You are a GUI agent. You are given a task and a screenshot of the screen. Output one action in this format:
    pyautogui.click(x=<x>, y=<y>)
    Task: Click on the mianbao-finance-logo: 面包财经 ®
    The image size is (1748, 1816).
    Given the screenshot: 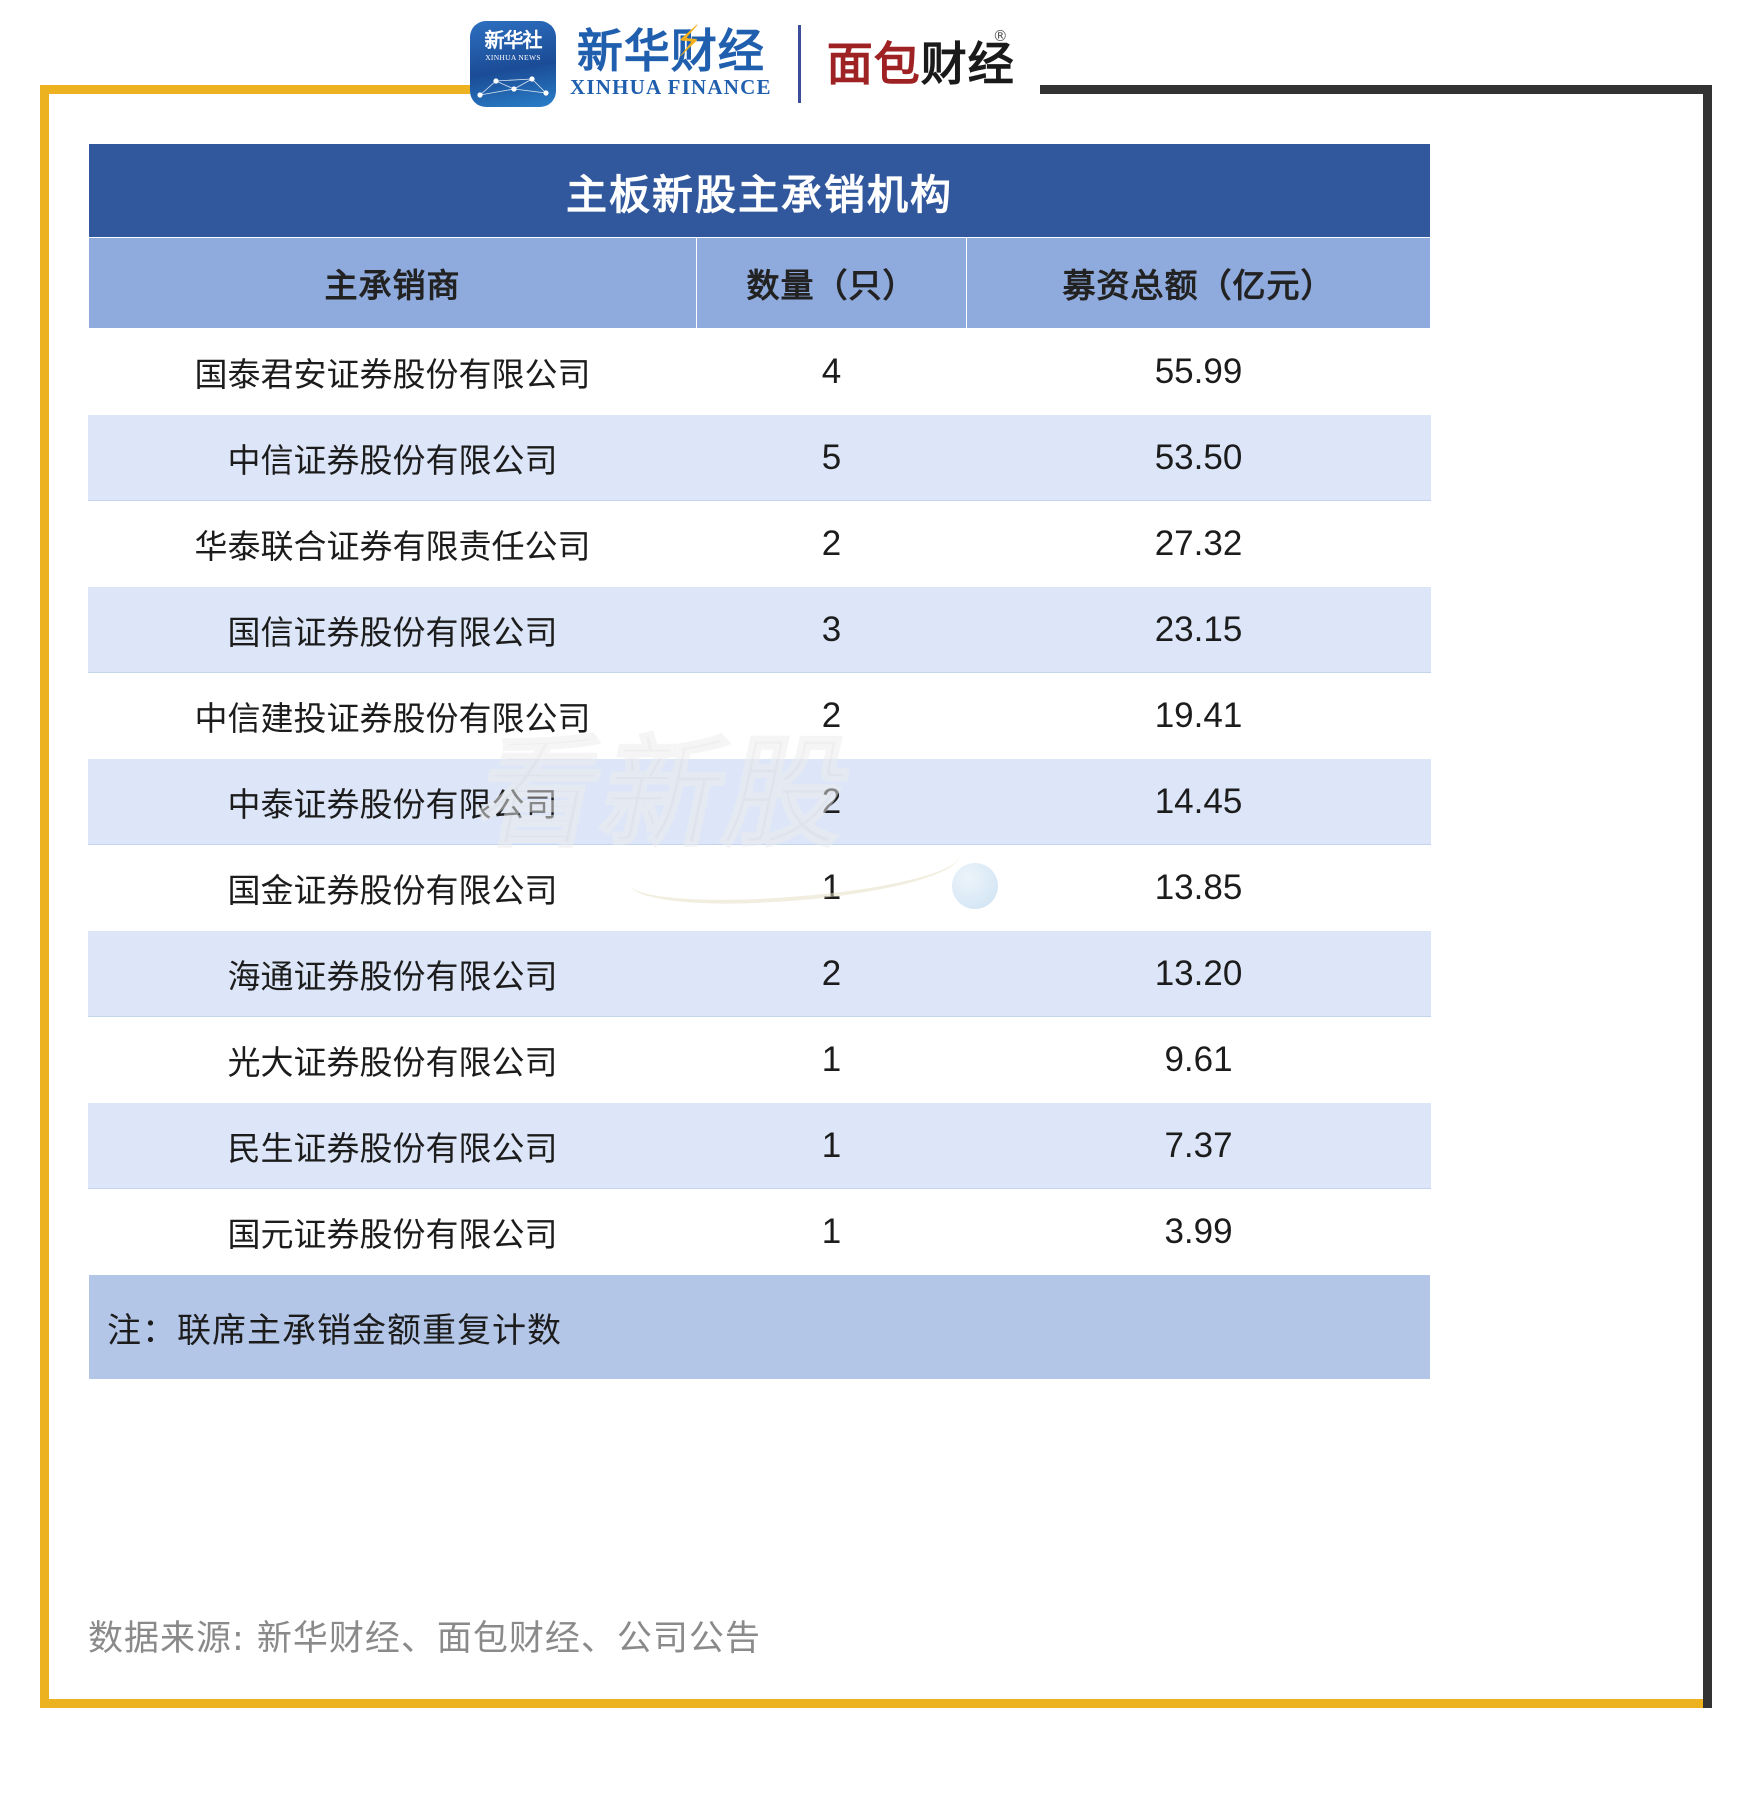 What is the action you would take?
    pyautogui.click(x=921, y=58)
    